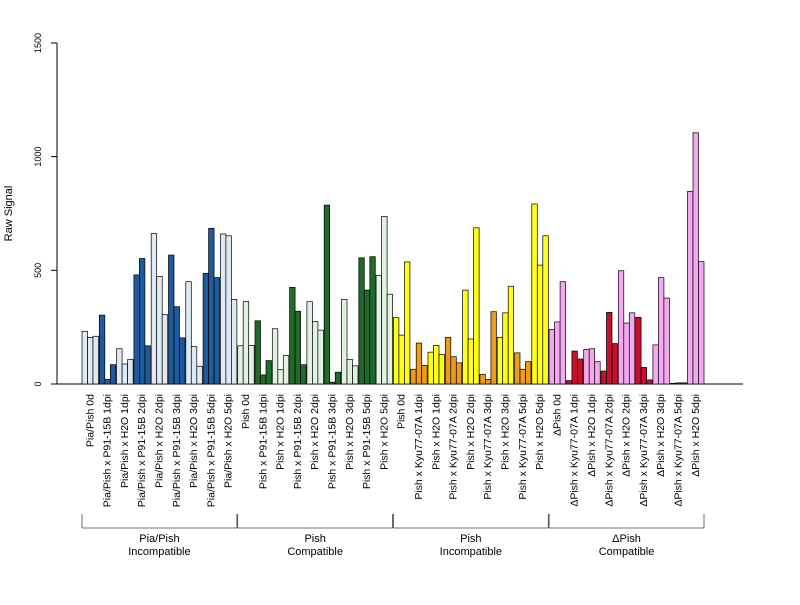 The image size is (800, 605). I want to click on y-tick-label: 1000, so click(38, 157).